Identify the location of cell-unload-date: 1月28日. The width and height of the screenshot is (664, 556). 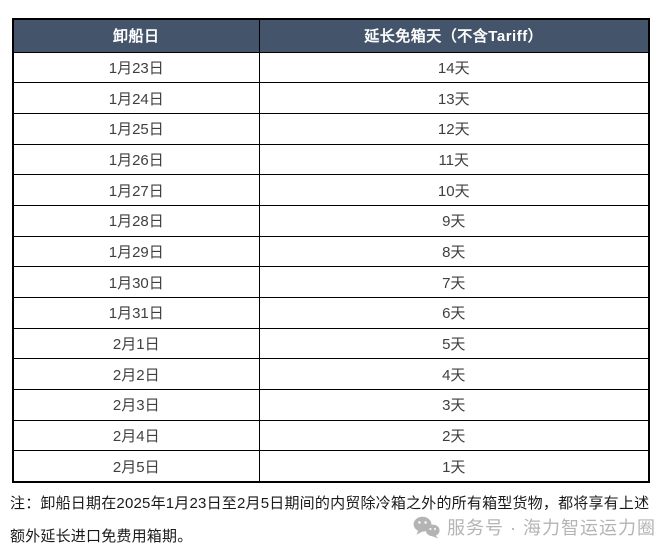
(136, 220).